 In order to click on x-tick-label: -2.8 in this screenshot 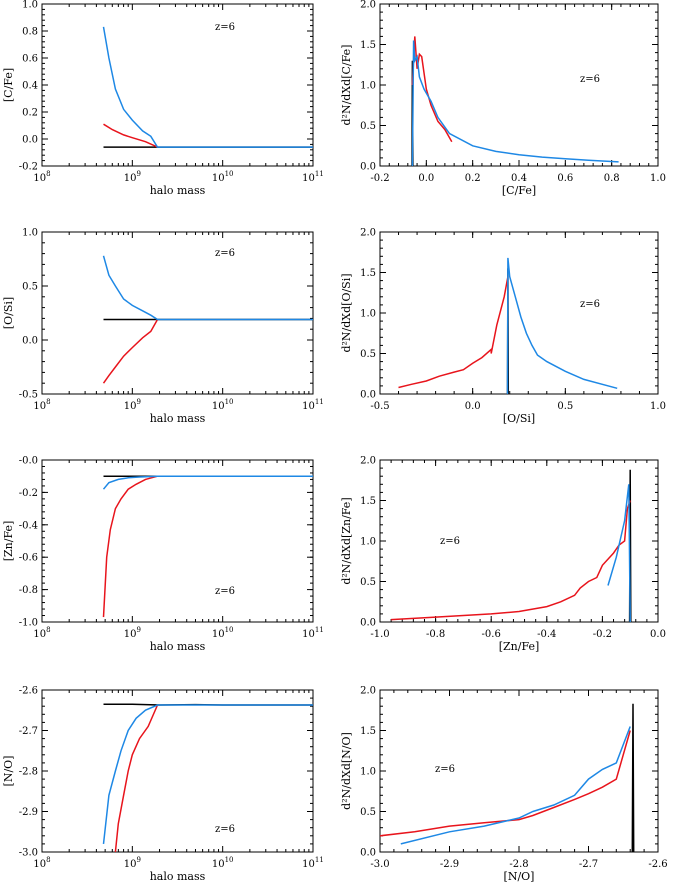, I will do `click(518, 864)`.